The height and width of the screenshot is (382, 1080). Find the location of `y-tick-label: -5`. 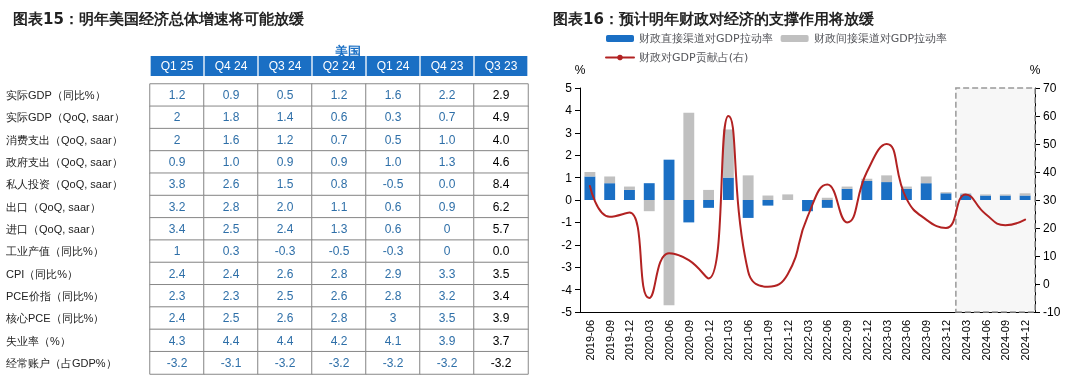

y-tick-label: -5 is located at coordinates (567, 312).